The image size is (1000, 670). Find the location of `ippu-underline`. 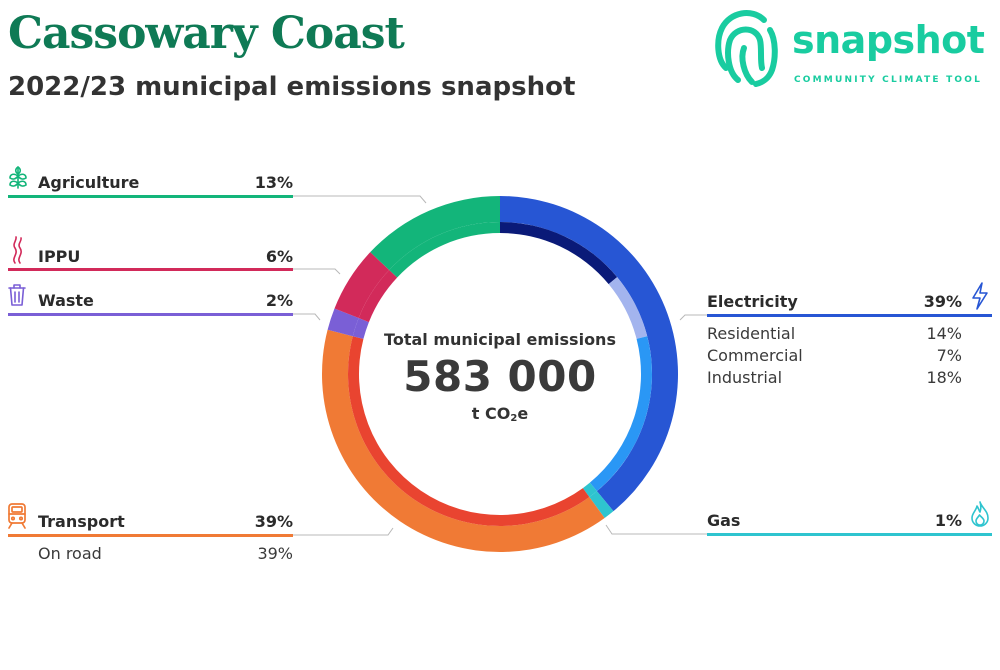

ippu-underline is located at coordinates (150, 269).